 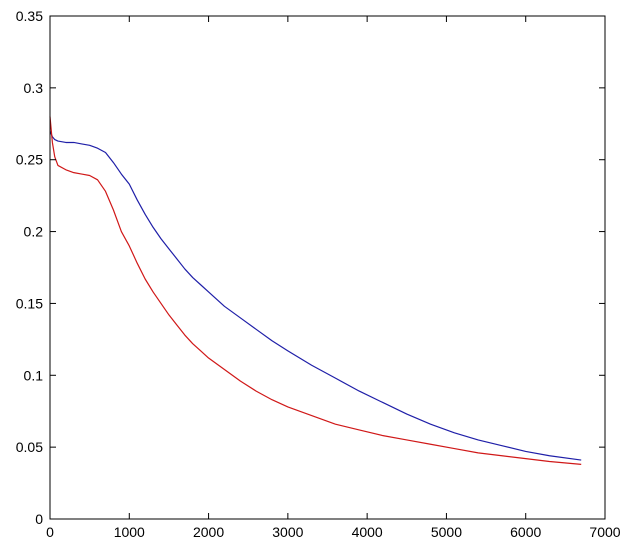 I want to click on y-tick-label: 0.2, so click(x=34, y=232).